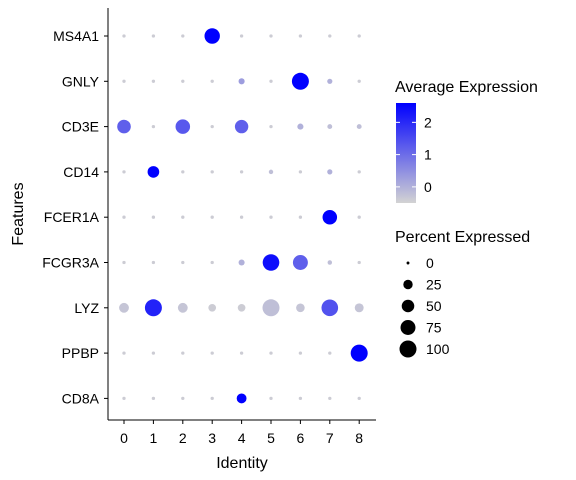  Describe the element at coordinates (462, 237) in the screenshot. I see `size-legend-title: Percent Expressed` at that location.